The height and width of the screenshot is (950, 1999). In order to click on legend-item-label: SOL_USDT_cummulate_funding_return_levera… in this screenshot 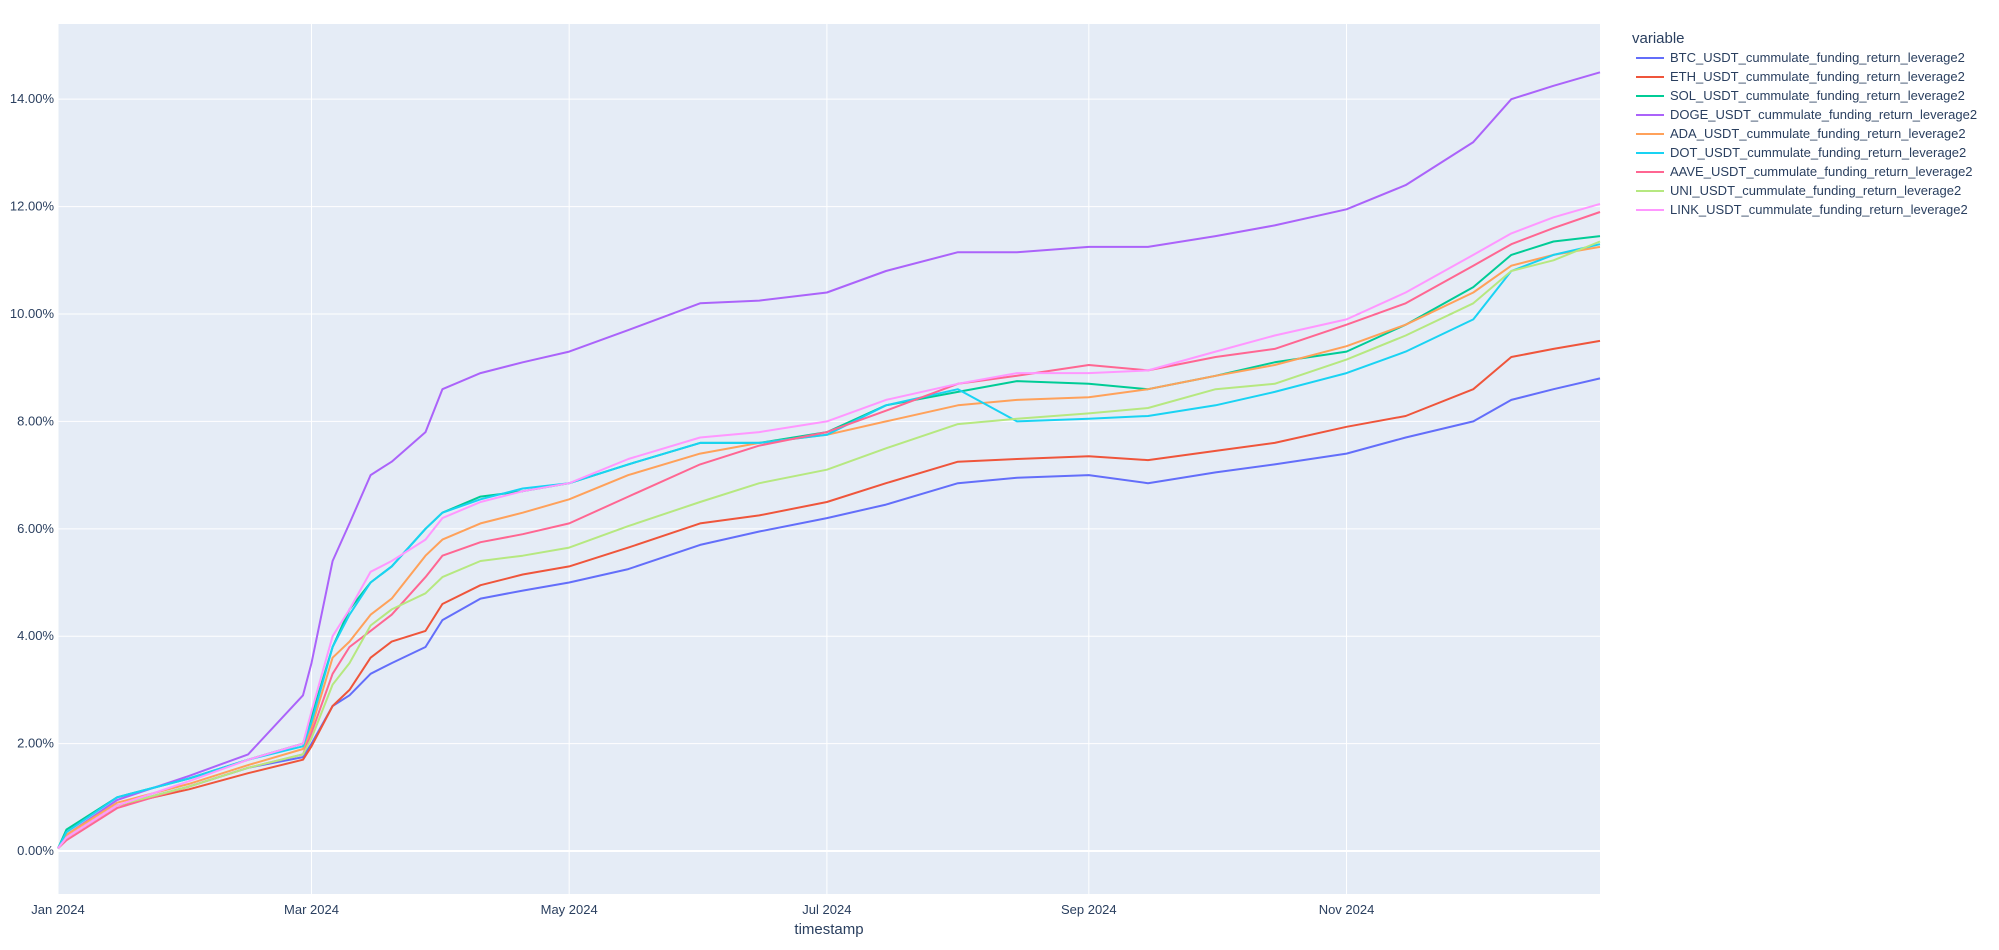, I will do `click(1817, 95)`.